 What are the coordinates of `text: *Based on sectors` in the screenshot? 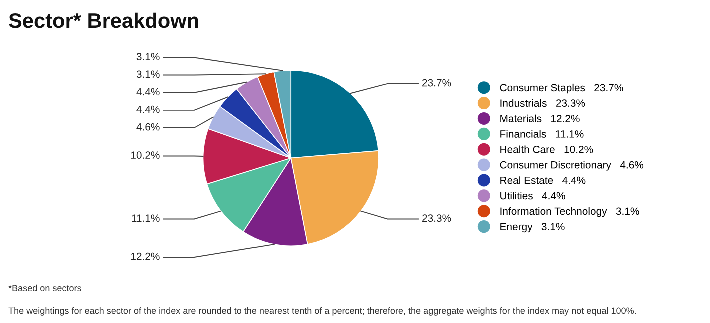 It's located at (45, 288).